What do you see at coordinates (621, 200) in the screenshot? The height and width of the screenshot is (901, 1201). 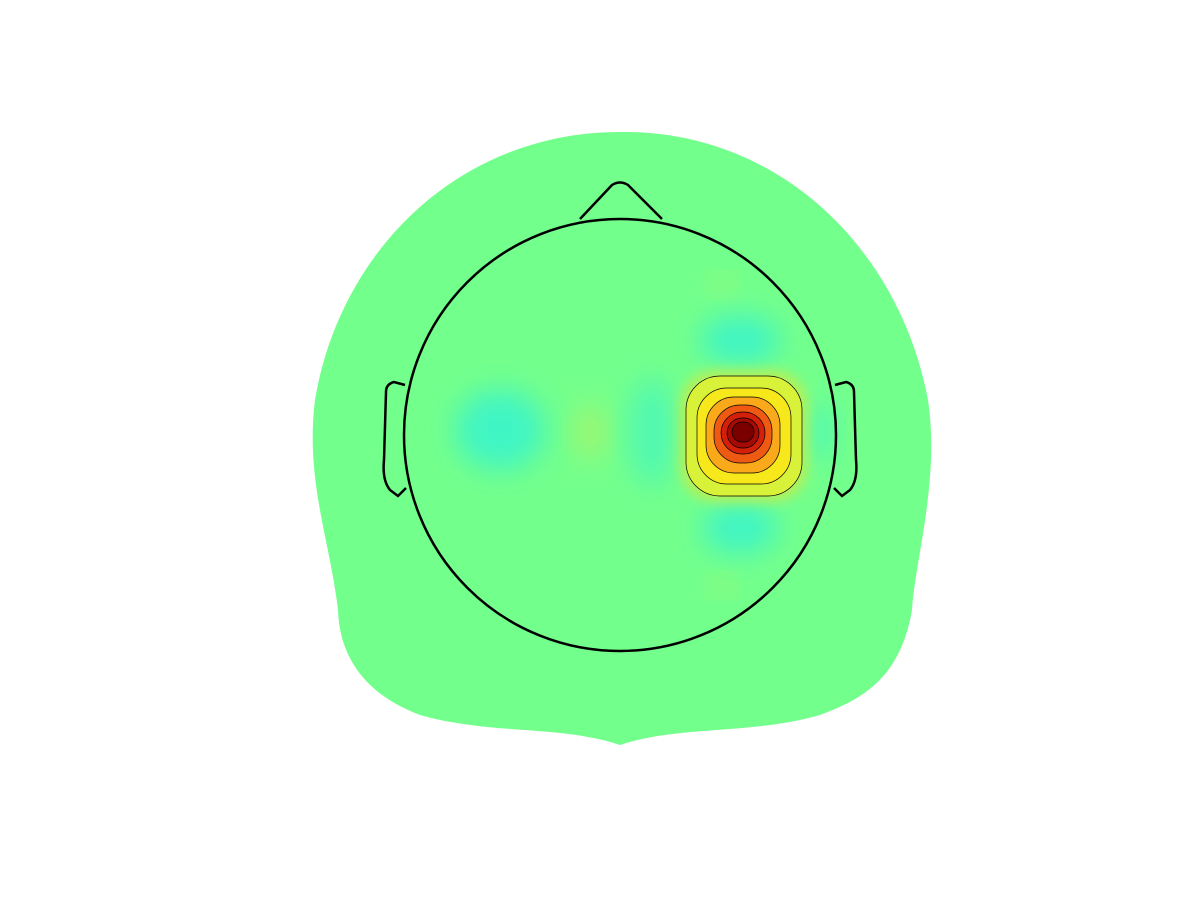 I see `nose` at bounding box center [621, 200].